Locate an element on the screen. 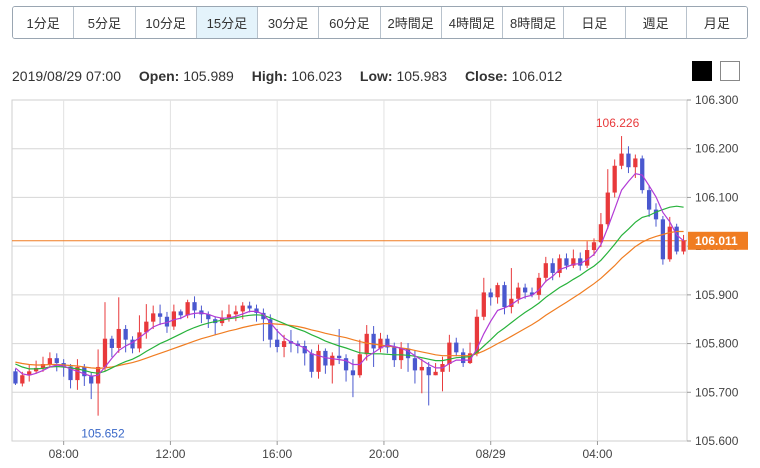  tab-15min: 15分足 is located at coordinates (227, 22).